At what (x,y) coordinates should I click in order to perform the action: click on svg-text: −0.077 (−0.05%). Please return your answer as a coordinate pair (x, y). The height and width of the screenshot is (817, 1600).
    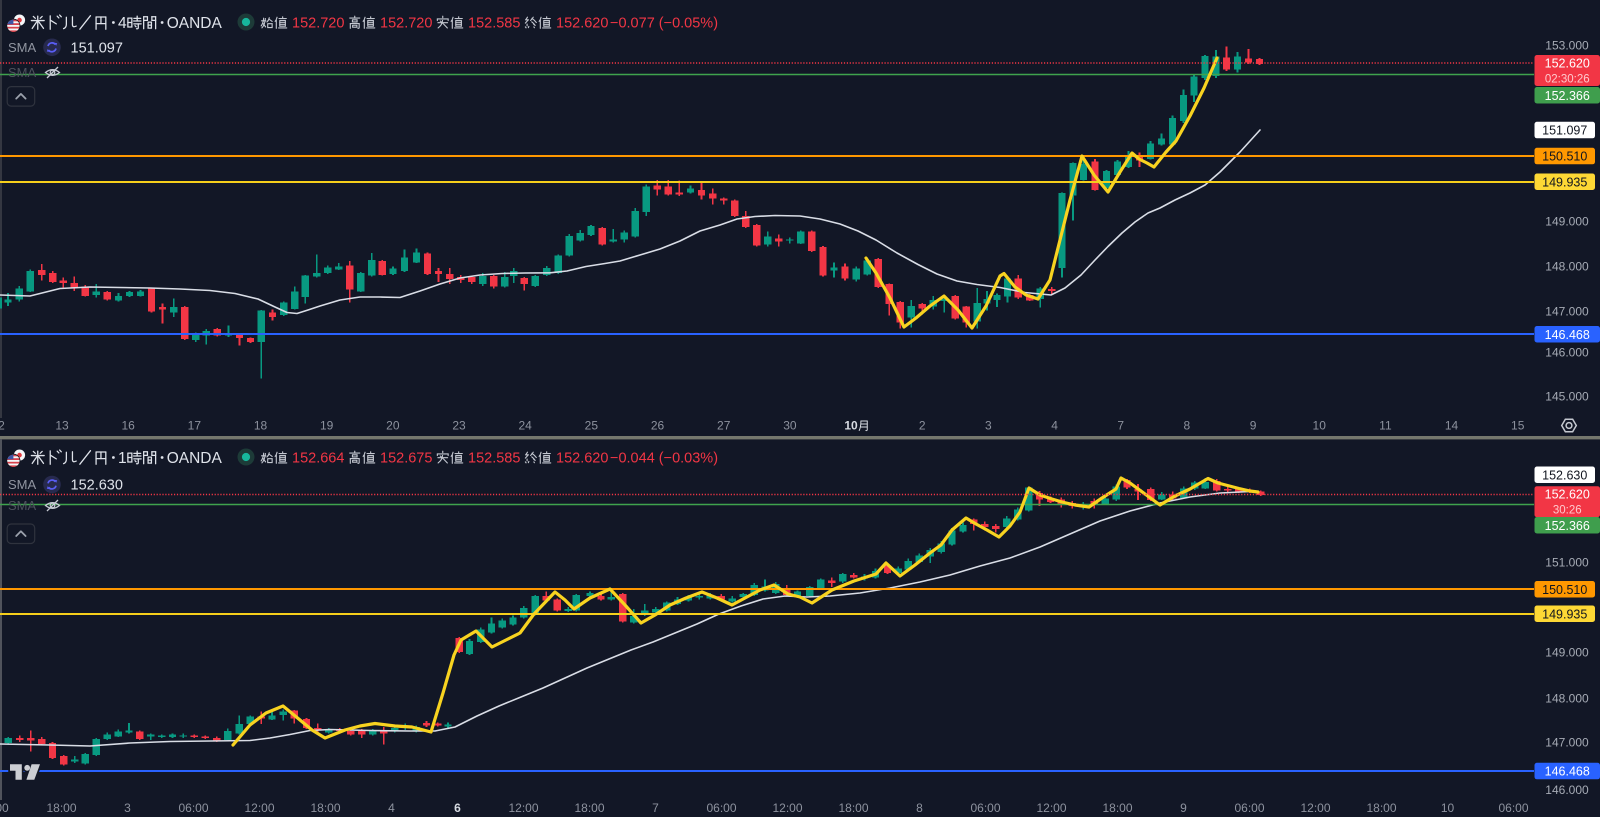
    Looking at the image, I should click on (664, 24).